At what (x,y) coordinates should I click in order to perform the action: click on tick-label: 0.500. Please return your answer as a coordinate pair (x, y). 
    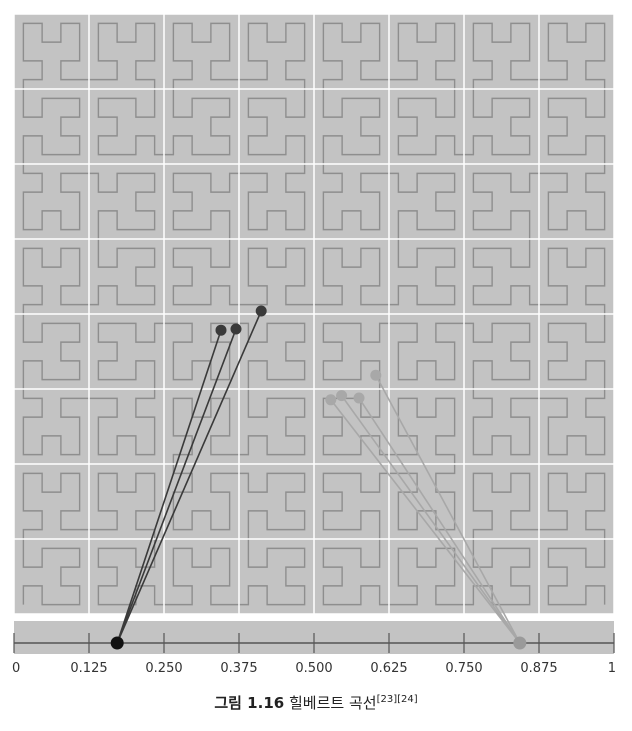
    Looking at the image, I should click on (313, 668).